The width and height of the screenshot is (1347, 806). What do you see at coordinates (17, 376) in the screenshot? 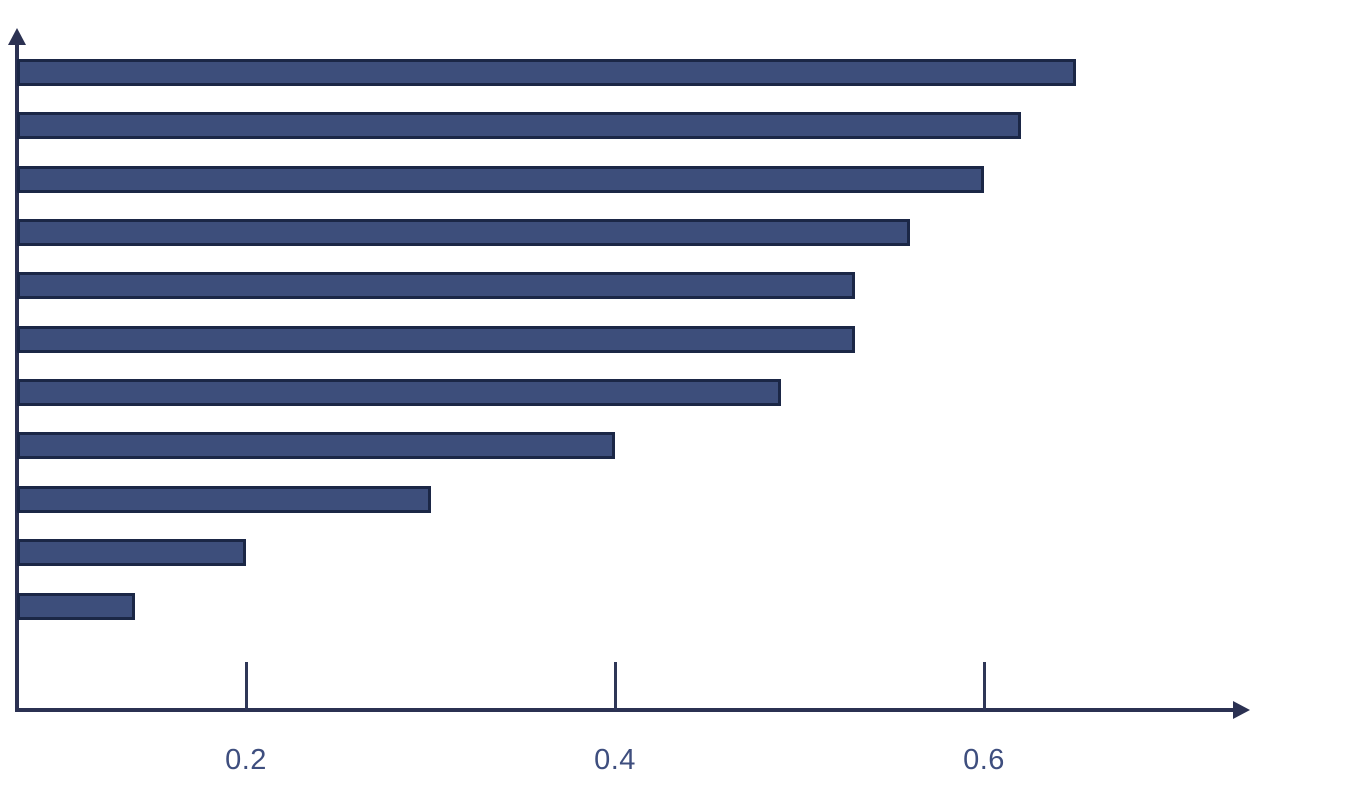
I see `y-axis` at bounding box center [17, 376].